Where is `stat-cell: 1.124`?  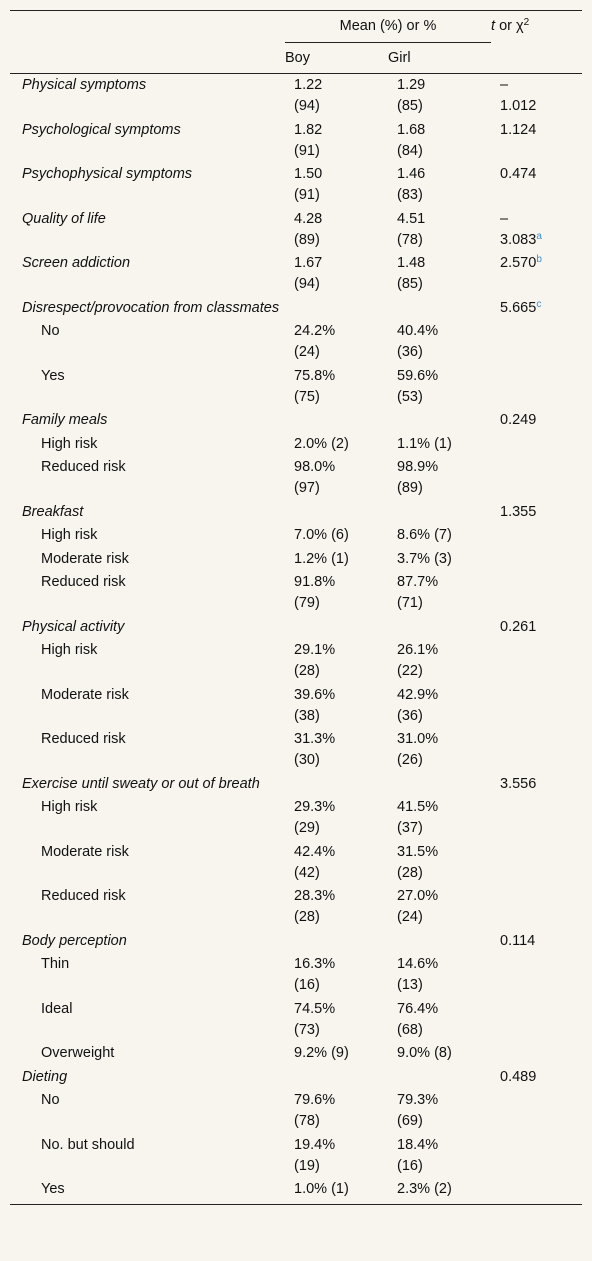 stat-cell: 1.124 is located at coordinates (536, 141).